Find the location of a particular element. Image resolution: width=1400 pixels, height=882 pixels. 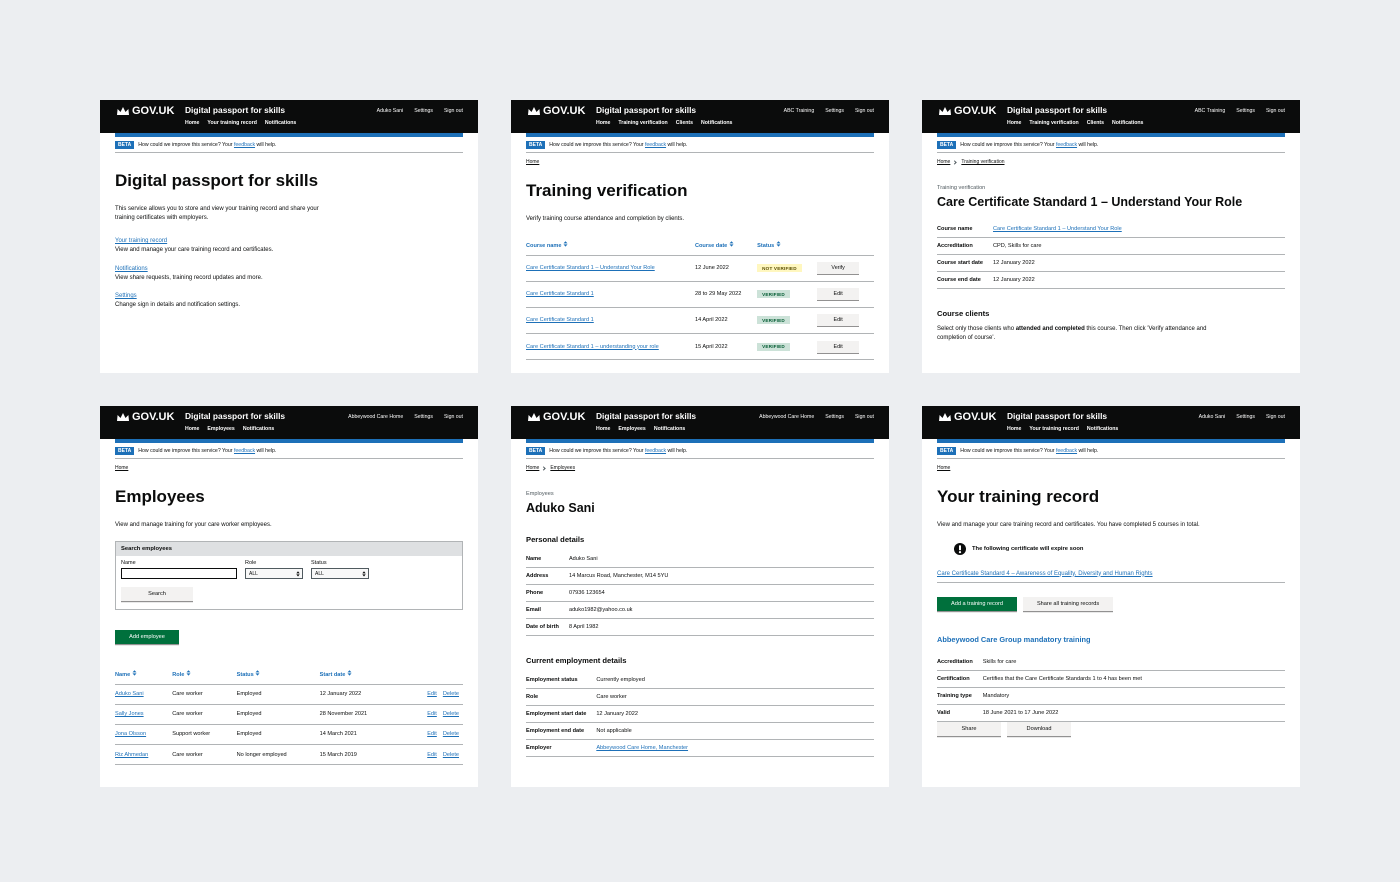

button: Search is located at coordinates (157, 593).